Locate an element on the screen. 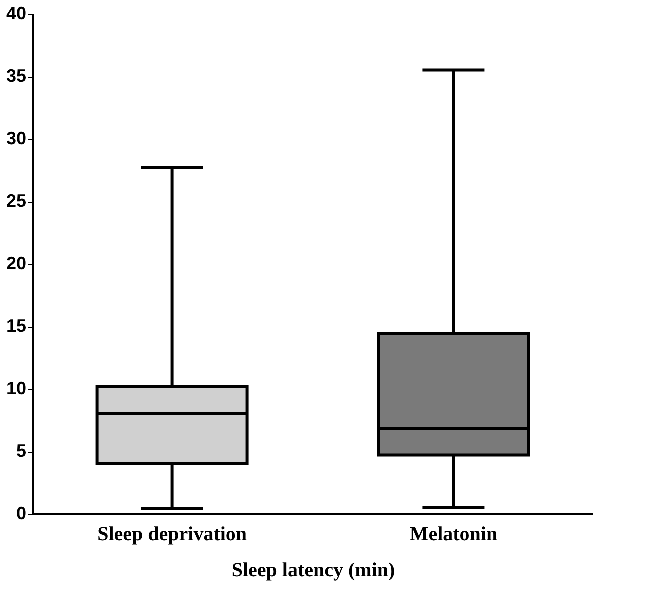 The width and height of the screenshot is (661, 602). y-tick-label: 0 is located at coordinates (21, 514).